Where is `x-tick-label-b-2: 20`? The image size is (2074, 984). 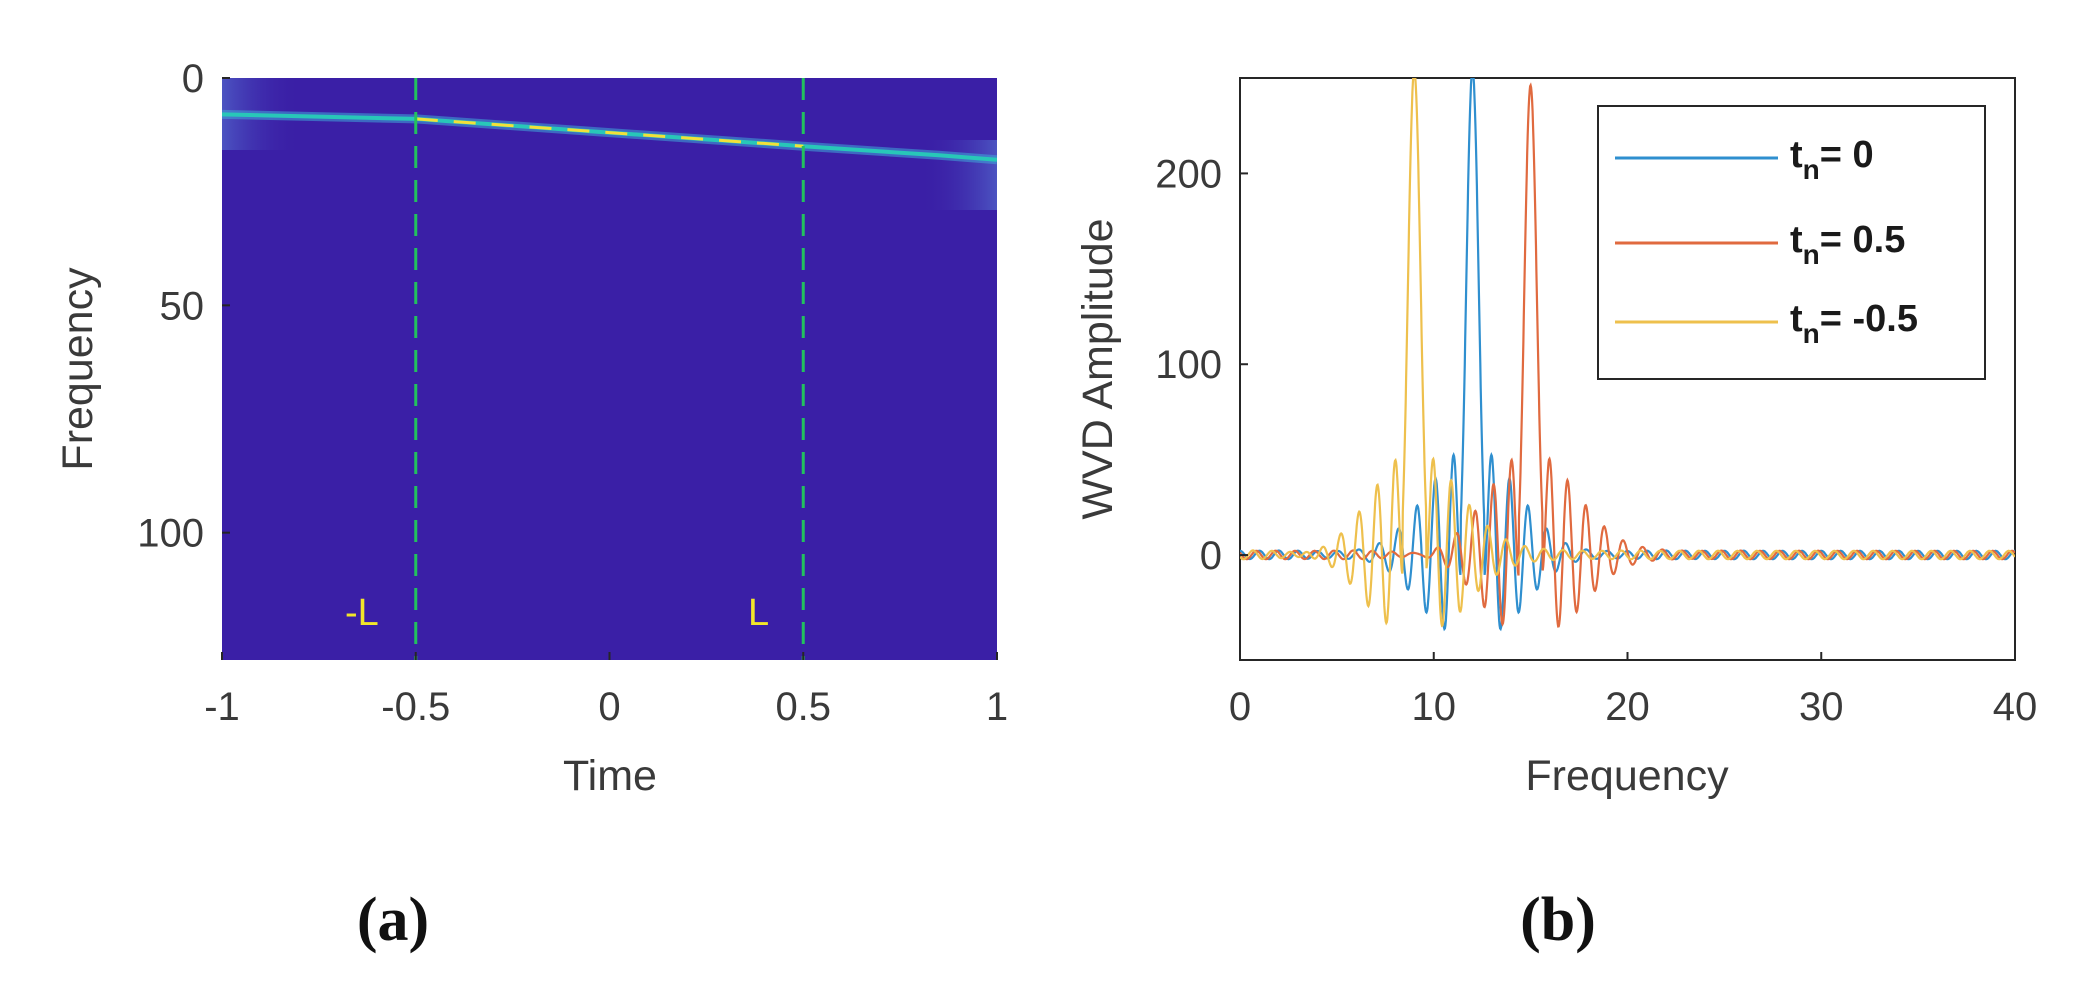 x-tick-label-b-2: 20 is located at coordinates (1627, 707).